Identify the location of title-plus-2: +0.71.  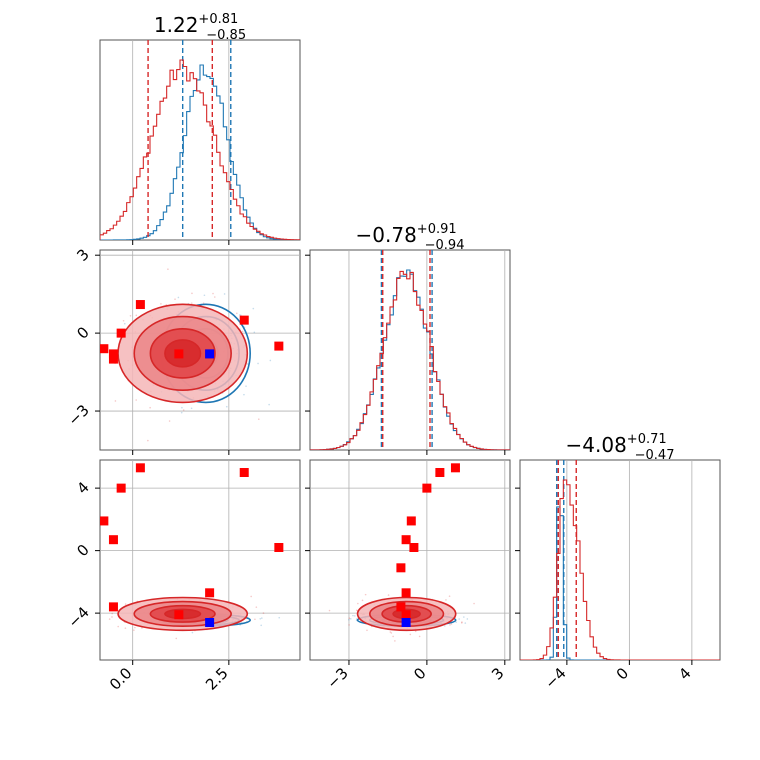
(647, 439).